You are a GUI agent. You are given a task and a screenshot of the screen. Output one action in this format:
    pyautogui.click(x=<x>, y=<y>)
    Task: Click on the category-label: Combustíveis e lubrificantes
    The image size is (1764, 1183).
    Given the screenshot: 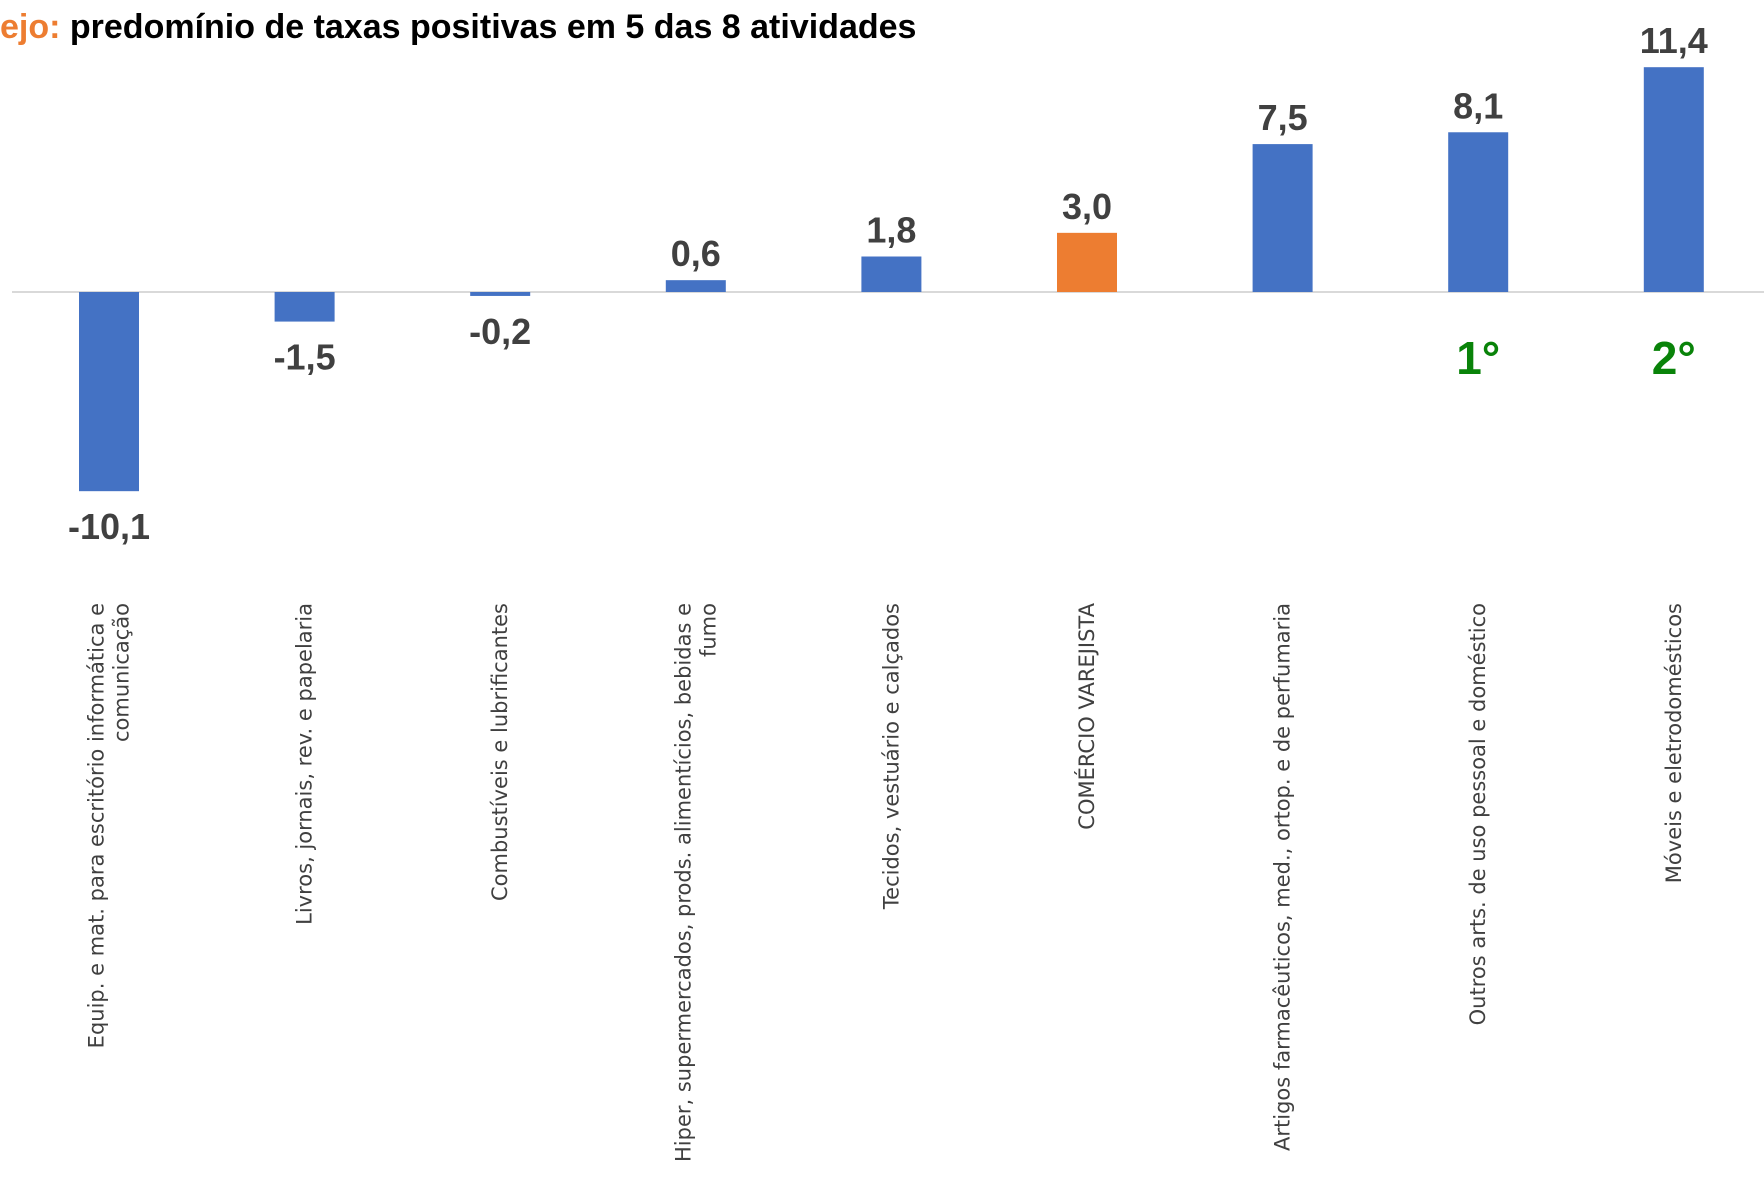 What is the action you would take?
    pyautogui.click(x=500, y=752)
    